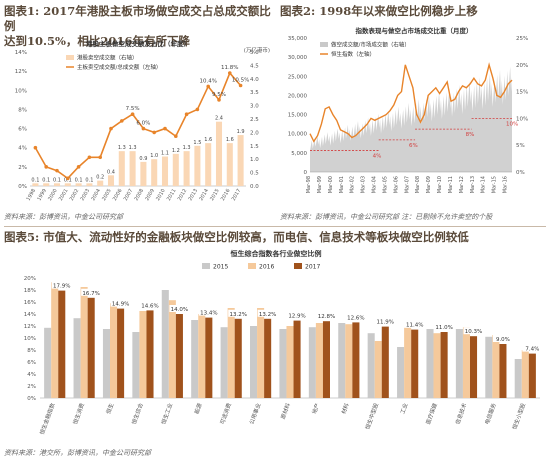 The width and height of the screenshot is (550, 463). What do you see at coordinates (331, 184) in the screenshot?
I see `chart-2-x-tick: Mar-00` at bounding box center [331, 184].